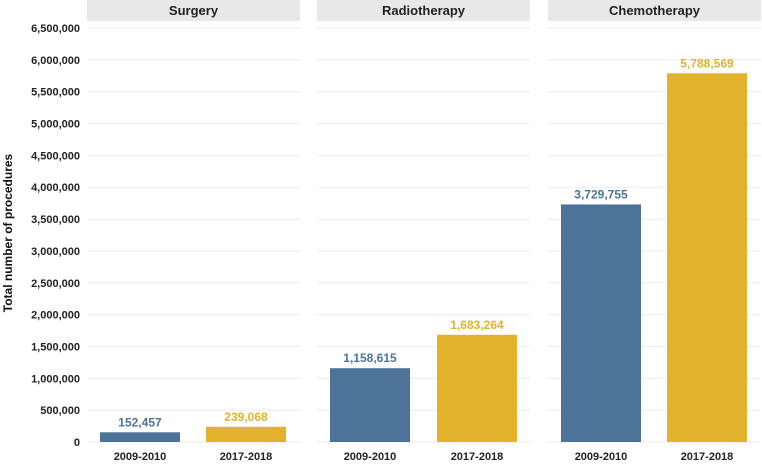 This screenshot has height=464, width=762. Describe the element at coordinates (55, 252) in the screenshot. I see `y-tick-label: 3,000,000` at that location.